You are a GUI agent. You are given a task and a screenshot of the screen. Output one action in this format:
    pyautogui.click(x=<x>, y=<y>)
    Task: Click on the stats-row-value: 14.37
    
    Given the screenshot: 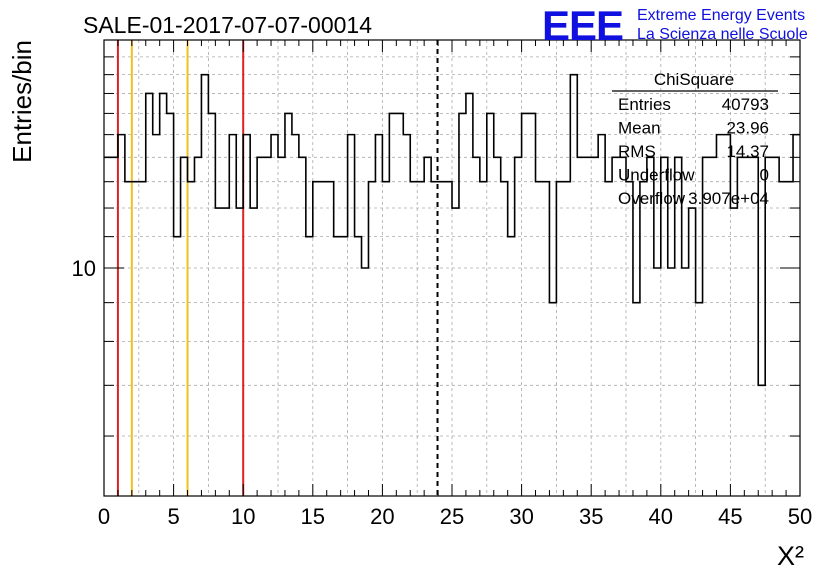 What is the action you would take?
    pyautogui.click(x=747, y=151)
    